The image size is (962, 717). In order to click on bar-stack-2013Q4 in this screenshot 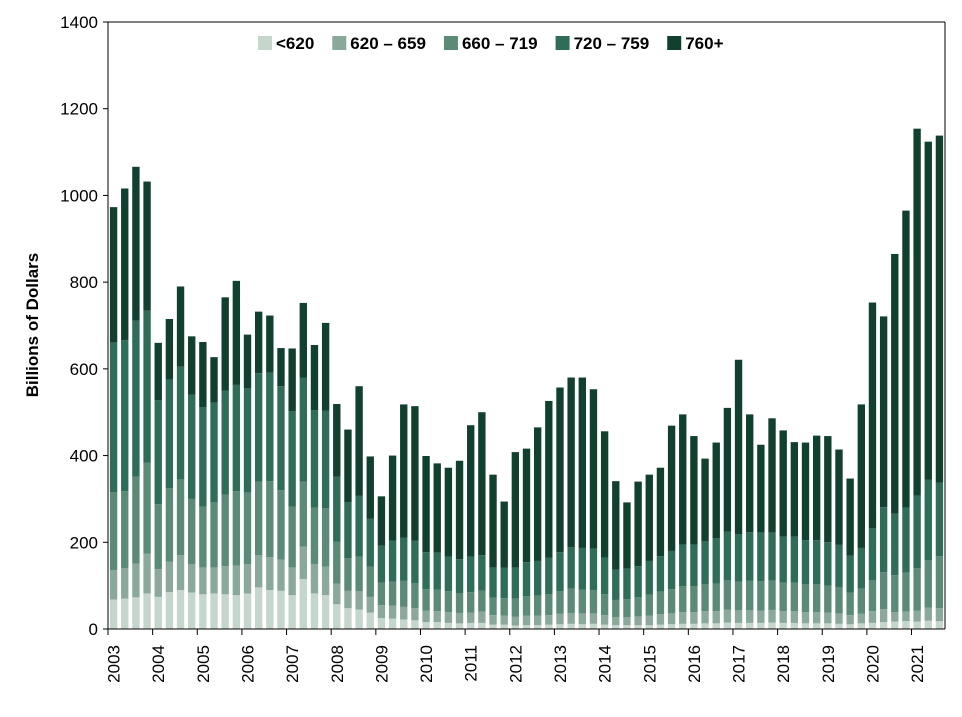, I will do `click(593, 509)`.